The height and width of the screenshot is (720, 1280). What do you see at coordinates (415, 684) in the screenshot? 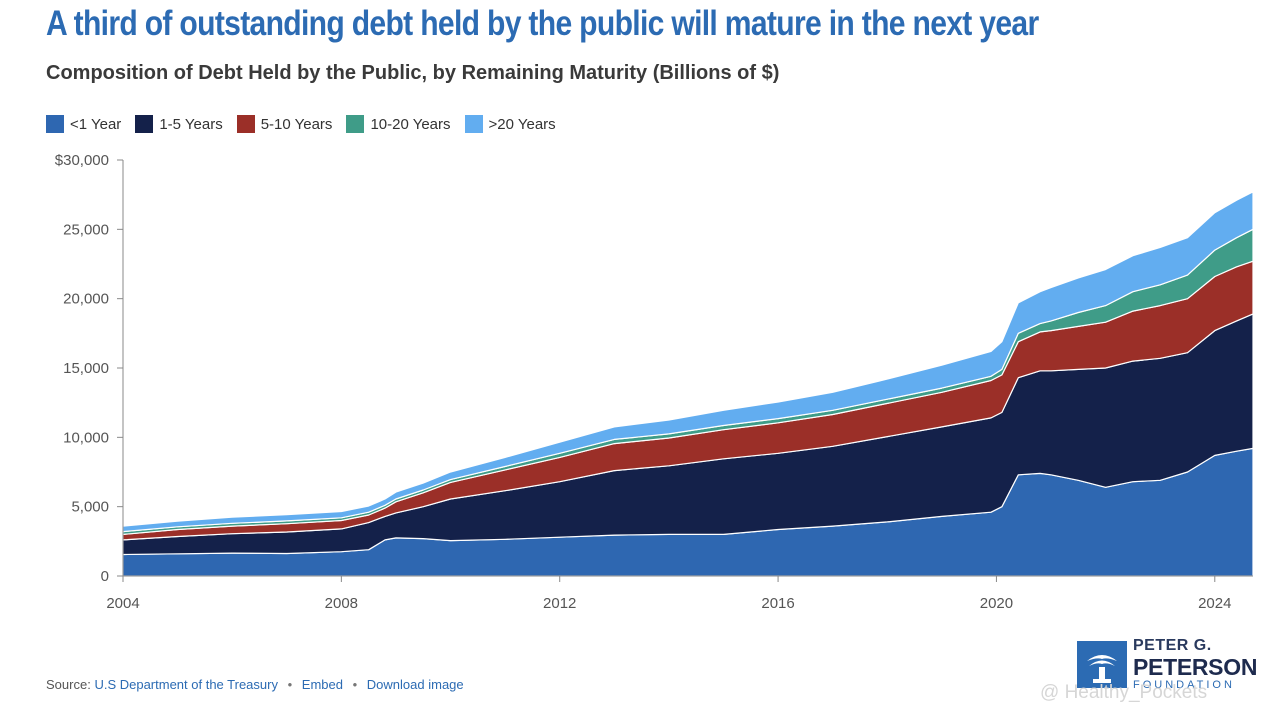
I see `download-image-link: Download image` at bounding box center [415, 684].